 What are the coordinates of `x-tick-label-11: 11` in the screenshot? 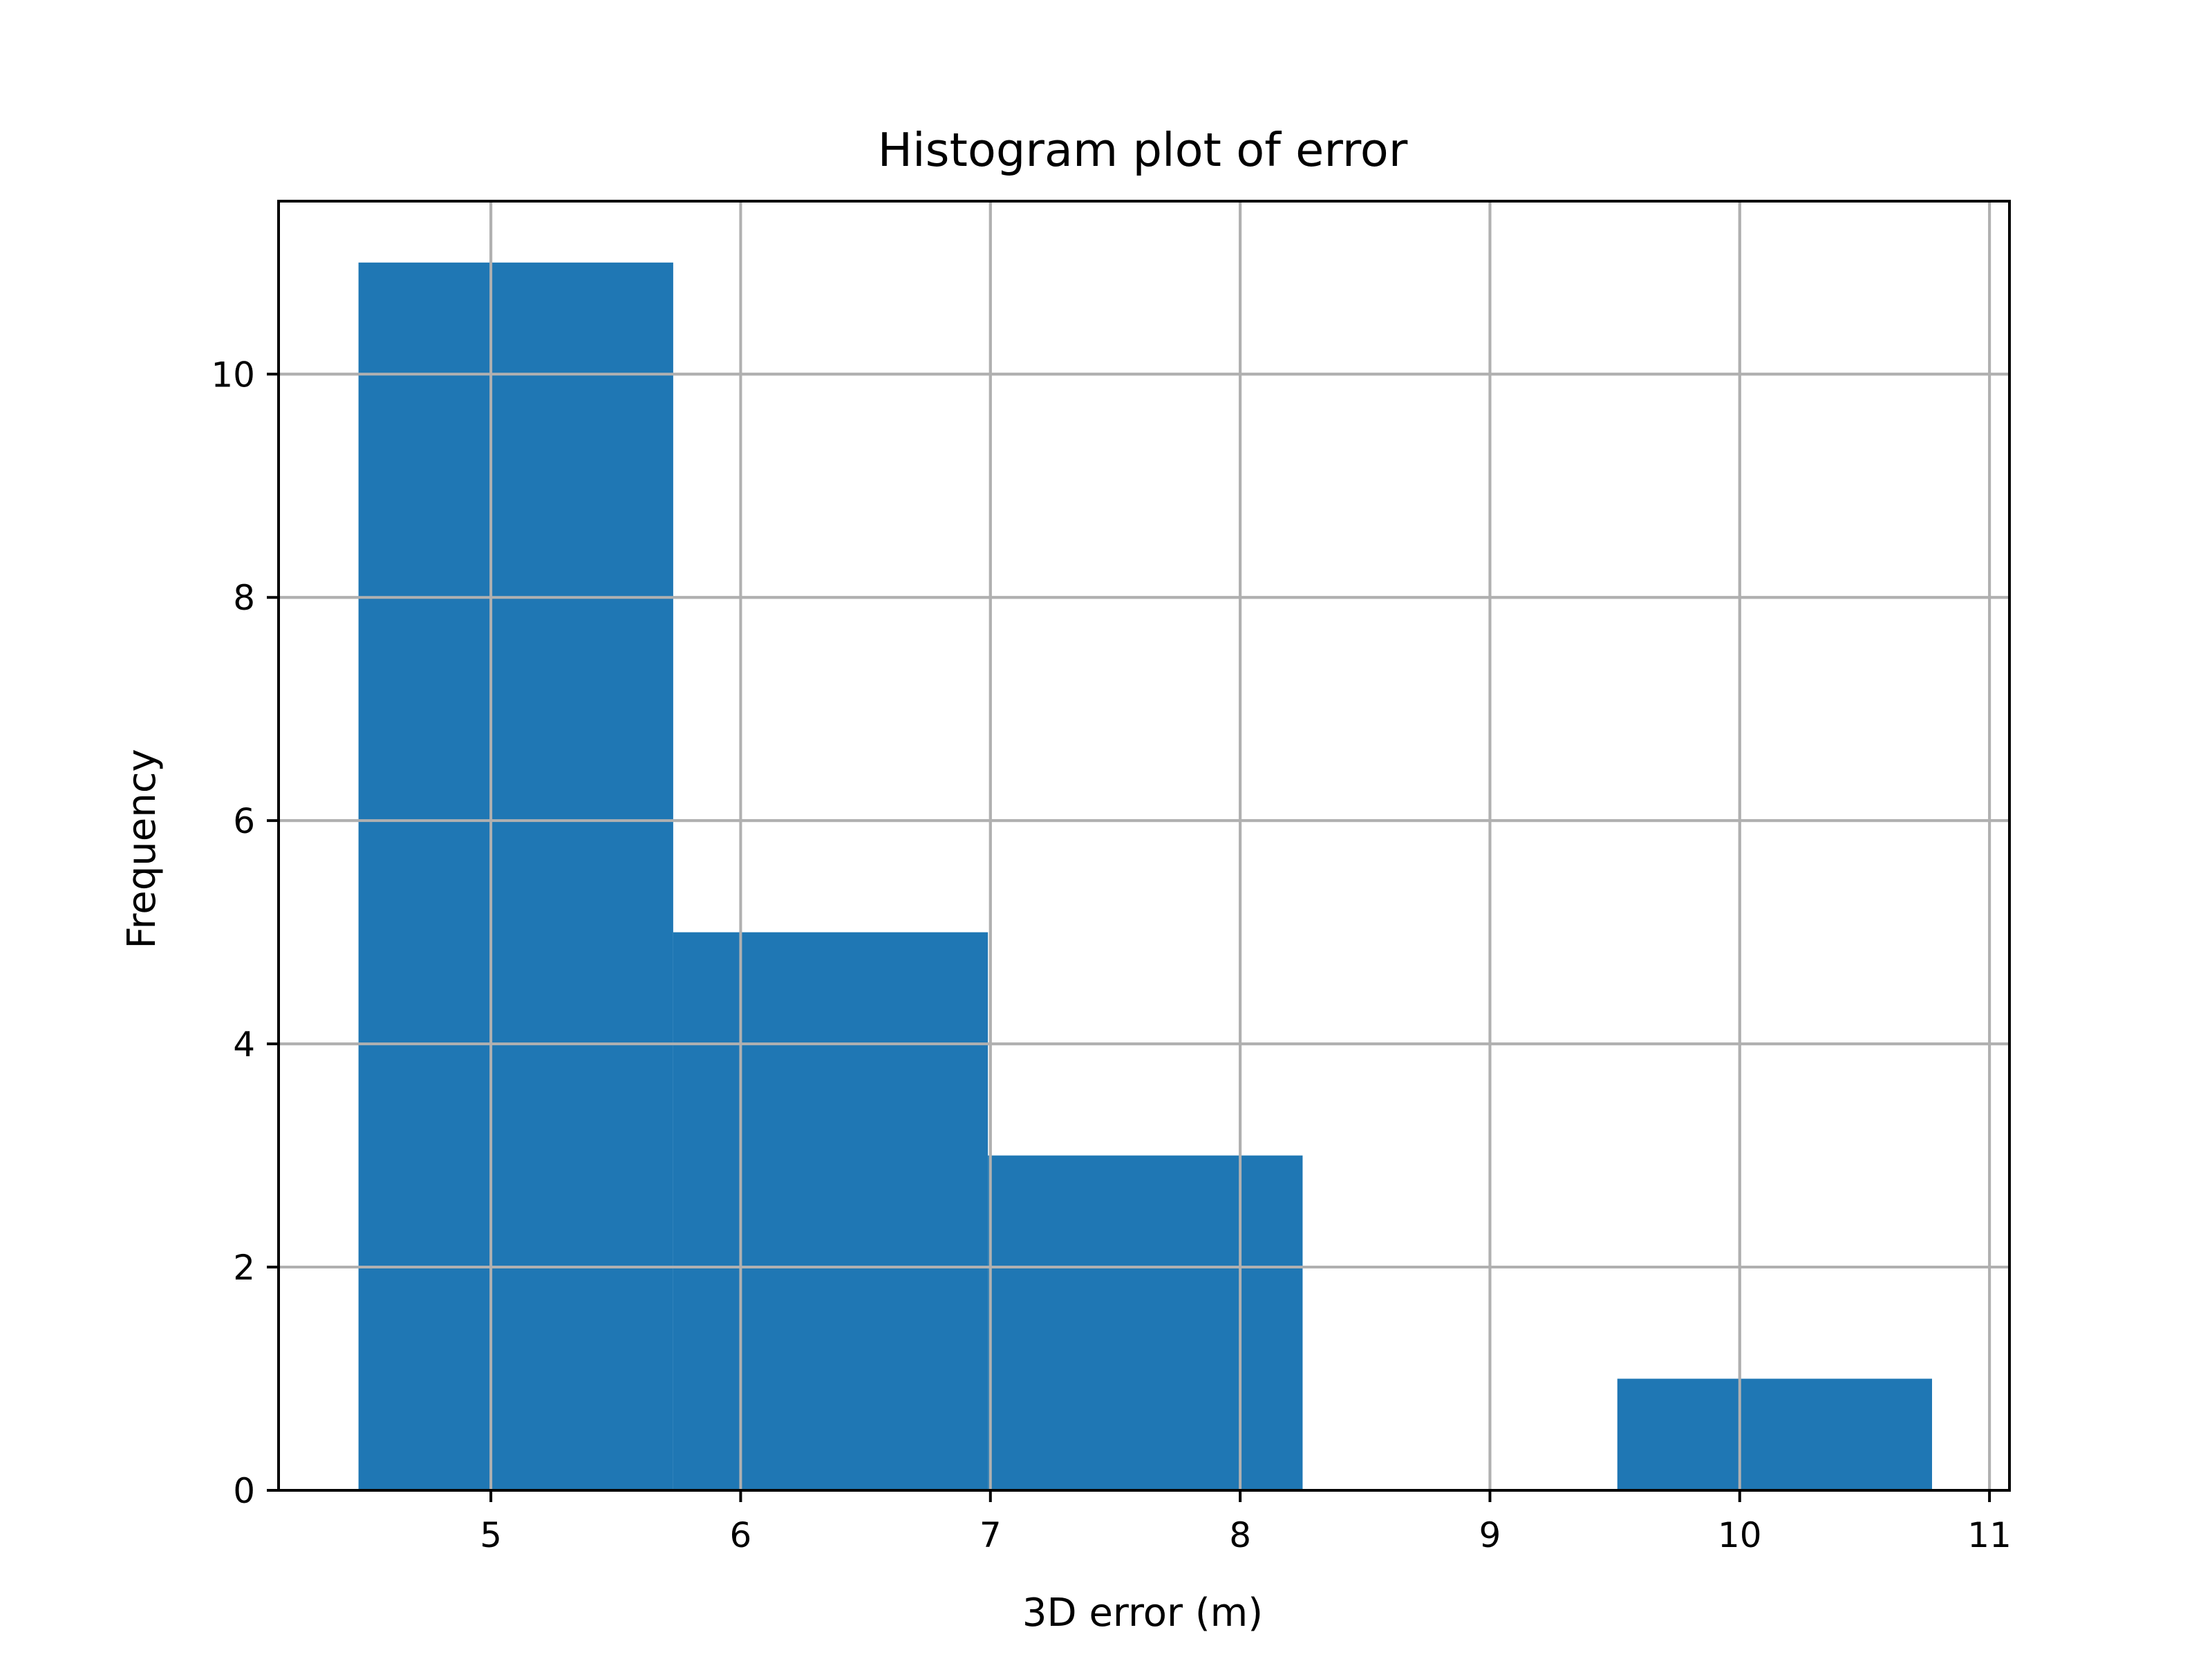 It's located at (1989, 1535).